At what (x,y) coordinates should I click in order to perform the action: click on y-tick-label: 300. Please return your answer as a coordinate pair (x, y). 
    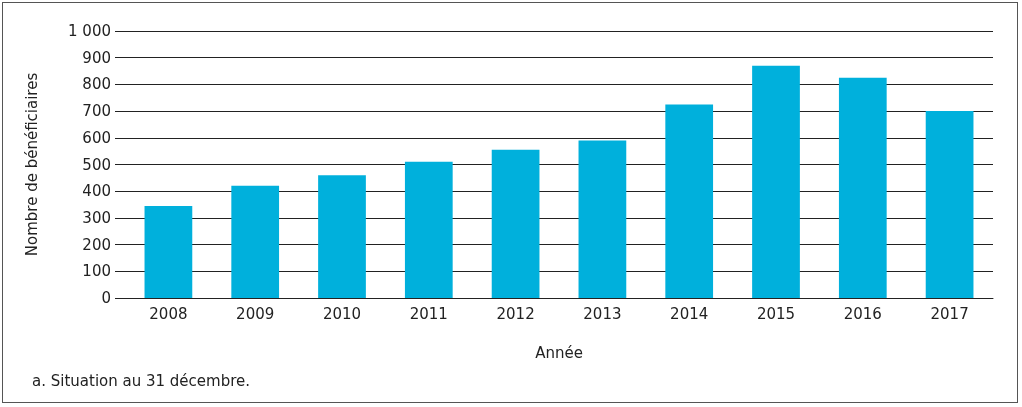
    Looking at the image, I should click on (96, 217).